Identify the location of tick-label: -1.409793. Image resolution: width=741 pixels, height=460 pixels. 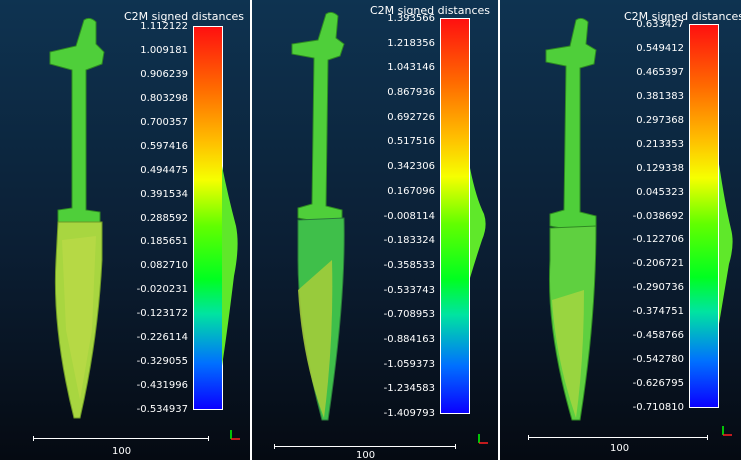
(409, 413).